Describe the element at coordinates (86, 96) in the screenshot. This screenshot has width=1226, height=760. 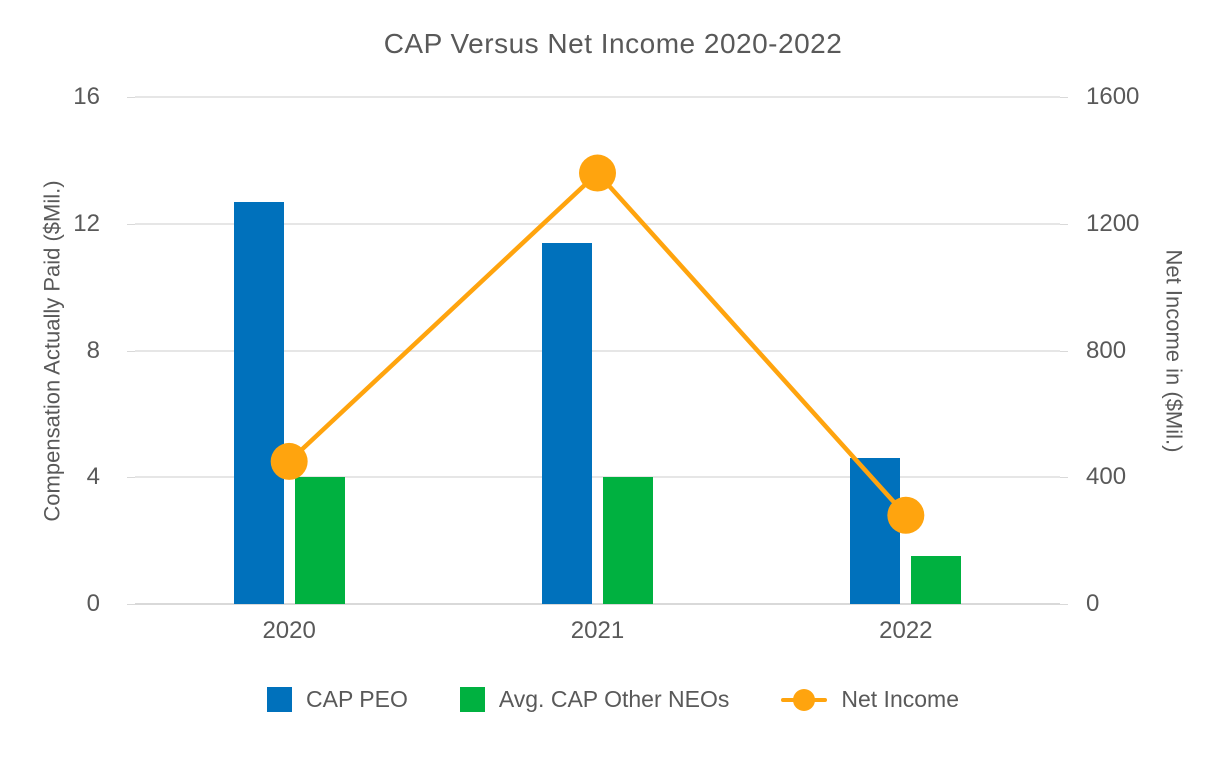
I see `left-axis-tick-label: 16` at that location.